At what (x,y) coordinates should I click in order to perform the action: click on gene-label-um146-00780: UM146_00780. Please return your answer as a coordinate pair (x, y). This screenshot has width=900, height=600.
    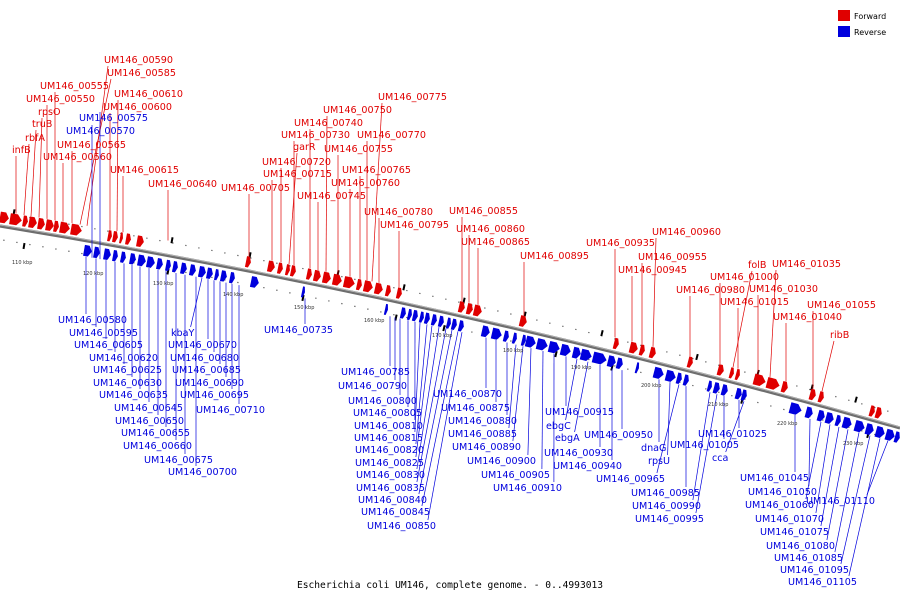
    Looking at the image, I should click on (398, 212).